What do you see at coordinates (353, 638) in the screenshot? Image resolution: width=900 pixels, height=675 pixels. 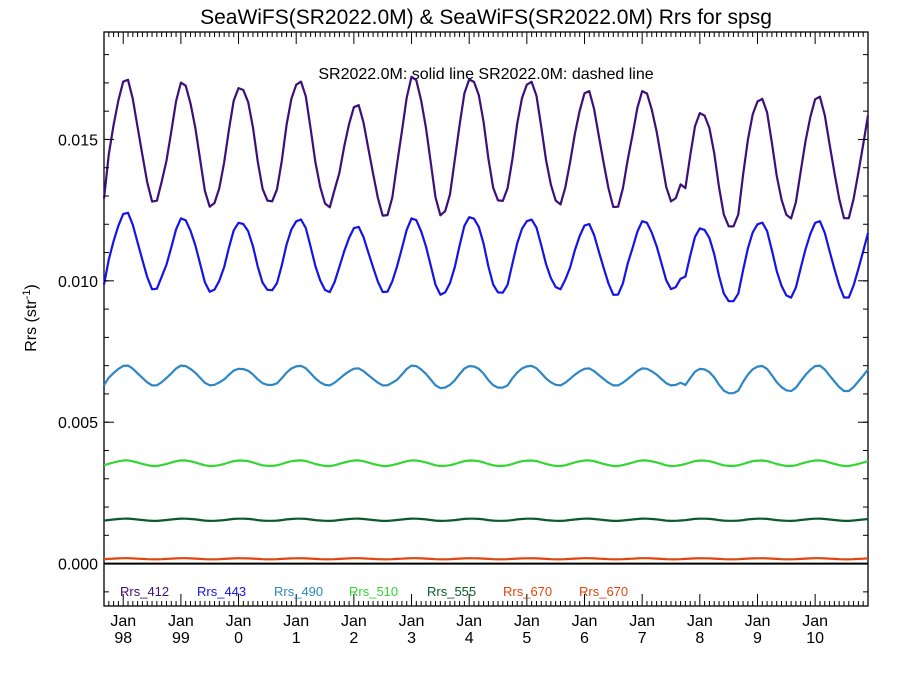 I see `x-tick-year: 2` at bounding box center [353, 638].